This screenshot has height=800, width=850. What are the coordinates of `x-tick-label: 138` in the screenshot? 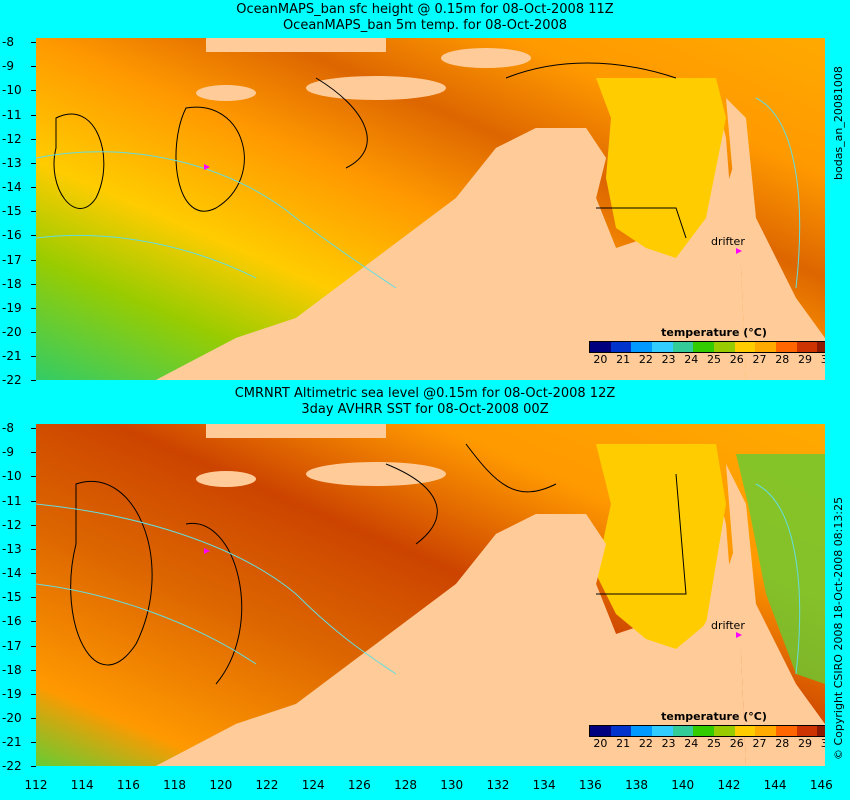 It's located at (636, 785).